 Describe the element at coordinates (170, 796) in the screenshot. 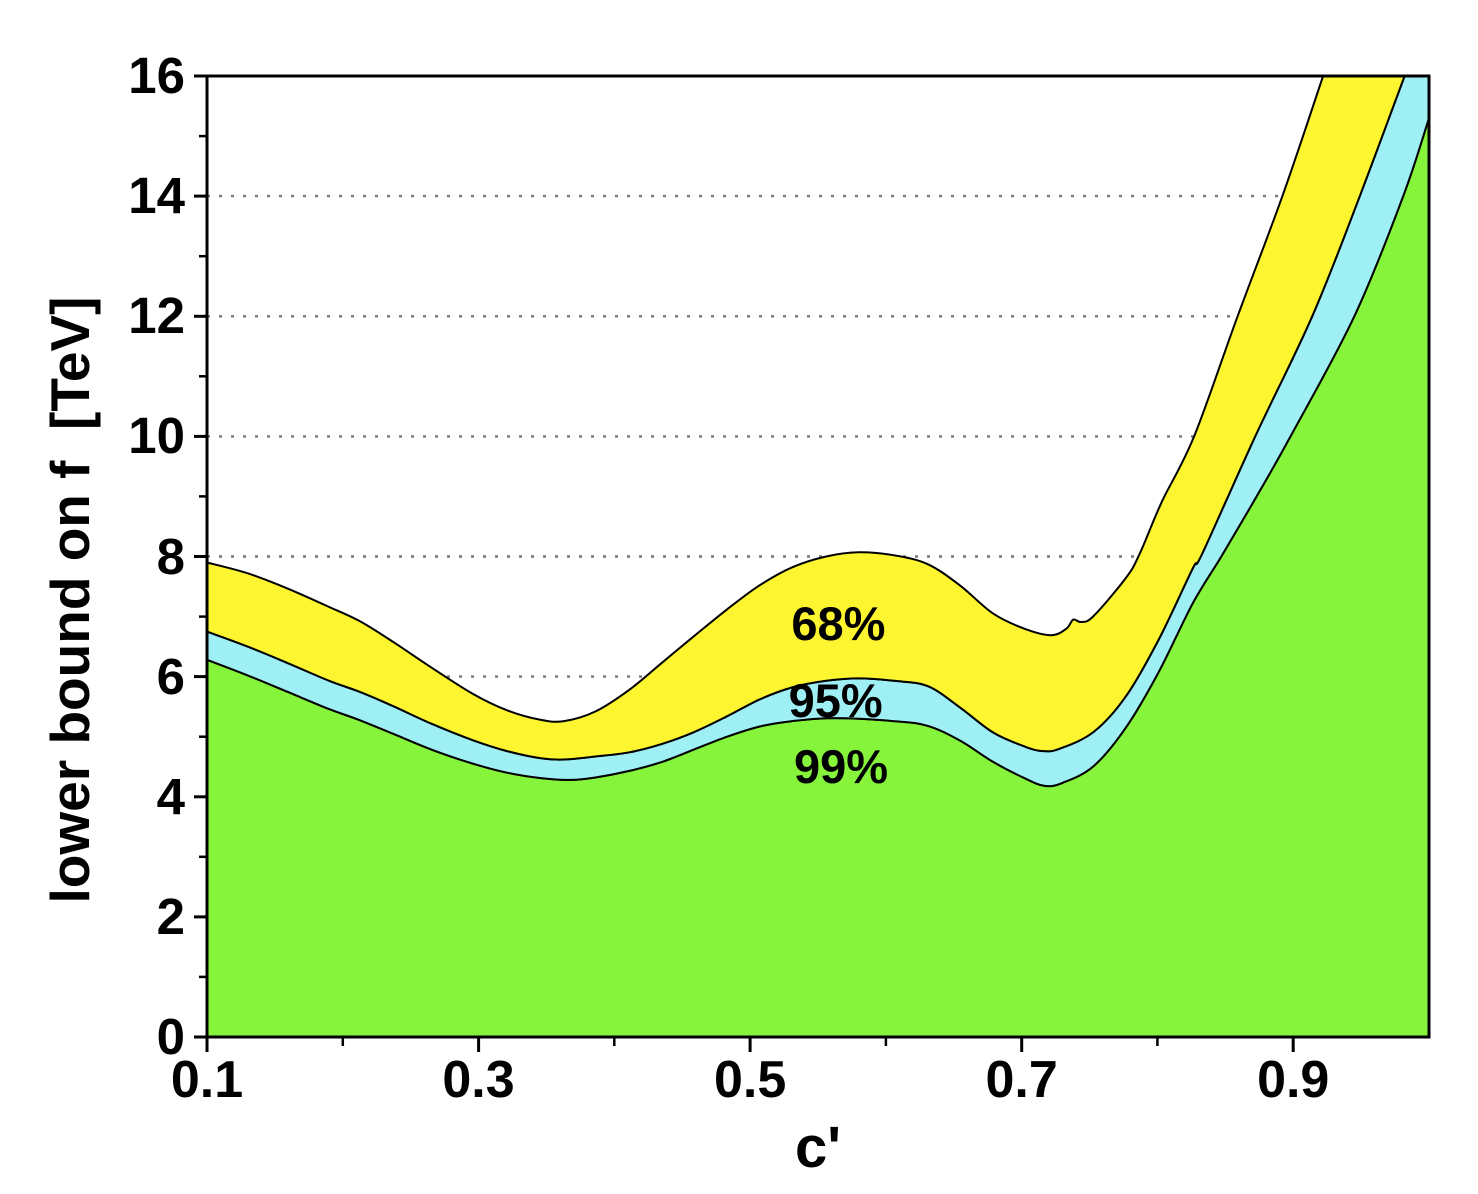

I see `y-tick-label: 4` at that location.